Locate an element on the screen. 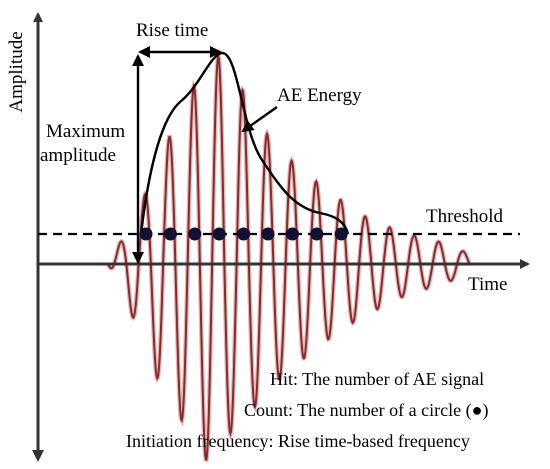  rise-time-label: Rise time is located at coordinates (172, 30).